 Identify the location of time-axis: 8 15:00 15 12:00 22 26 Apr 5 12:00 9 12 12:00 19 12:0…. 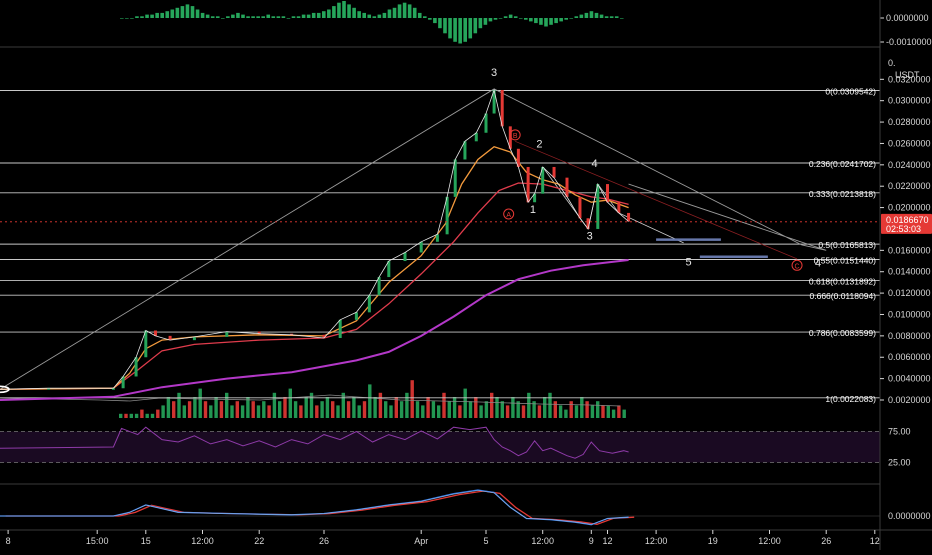
(443, 538).